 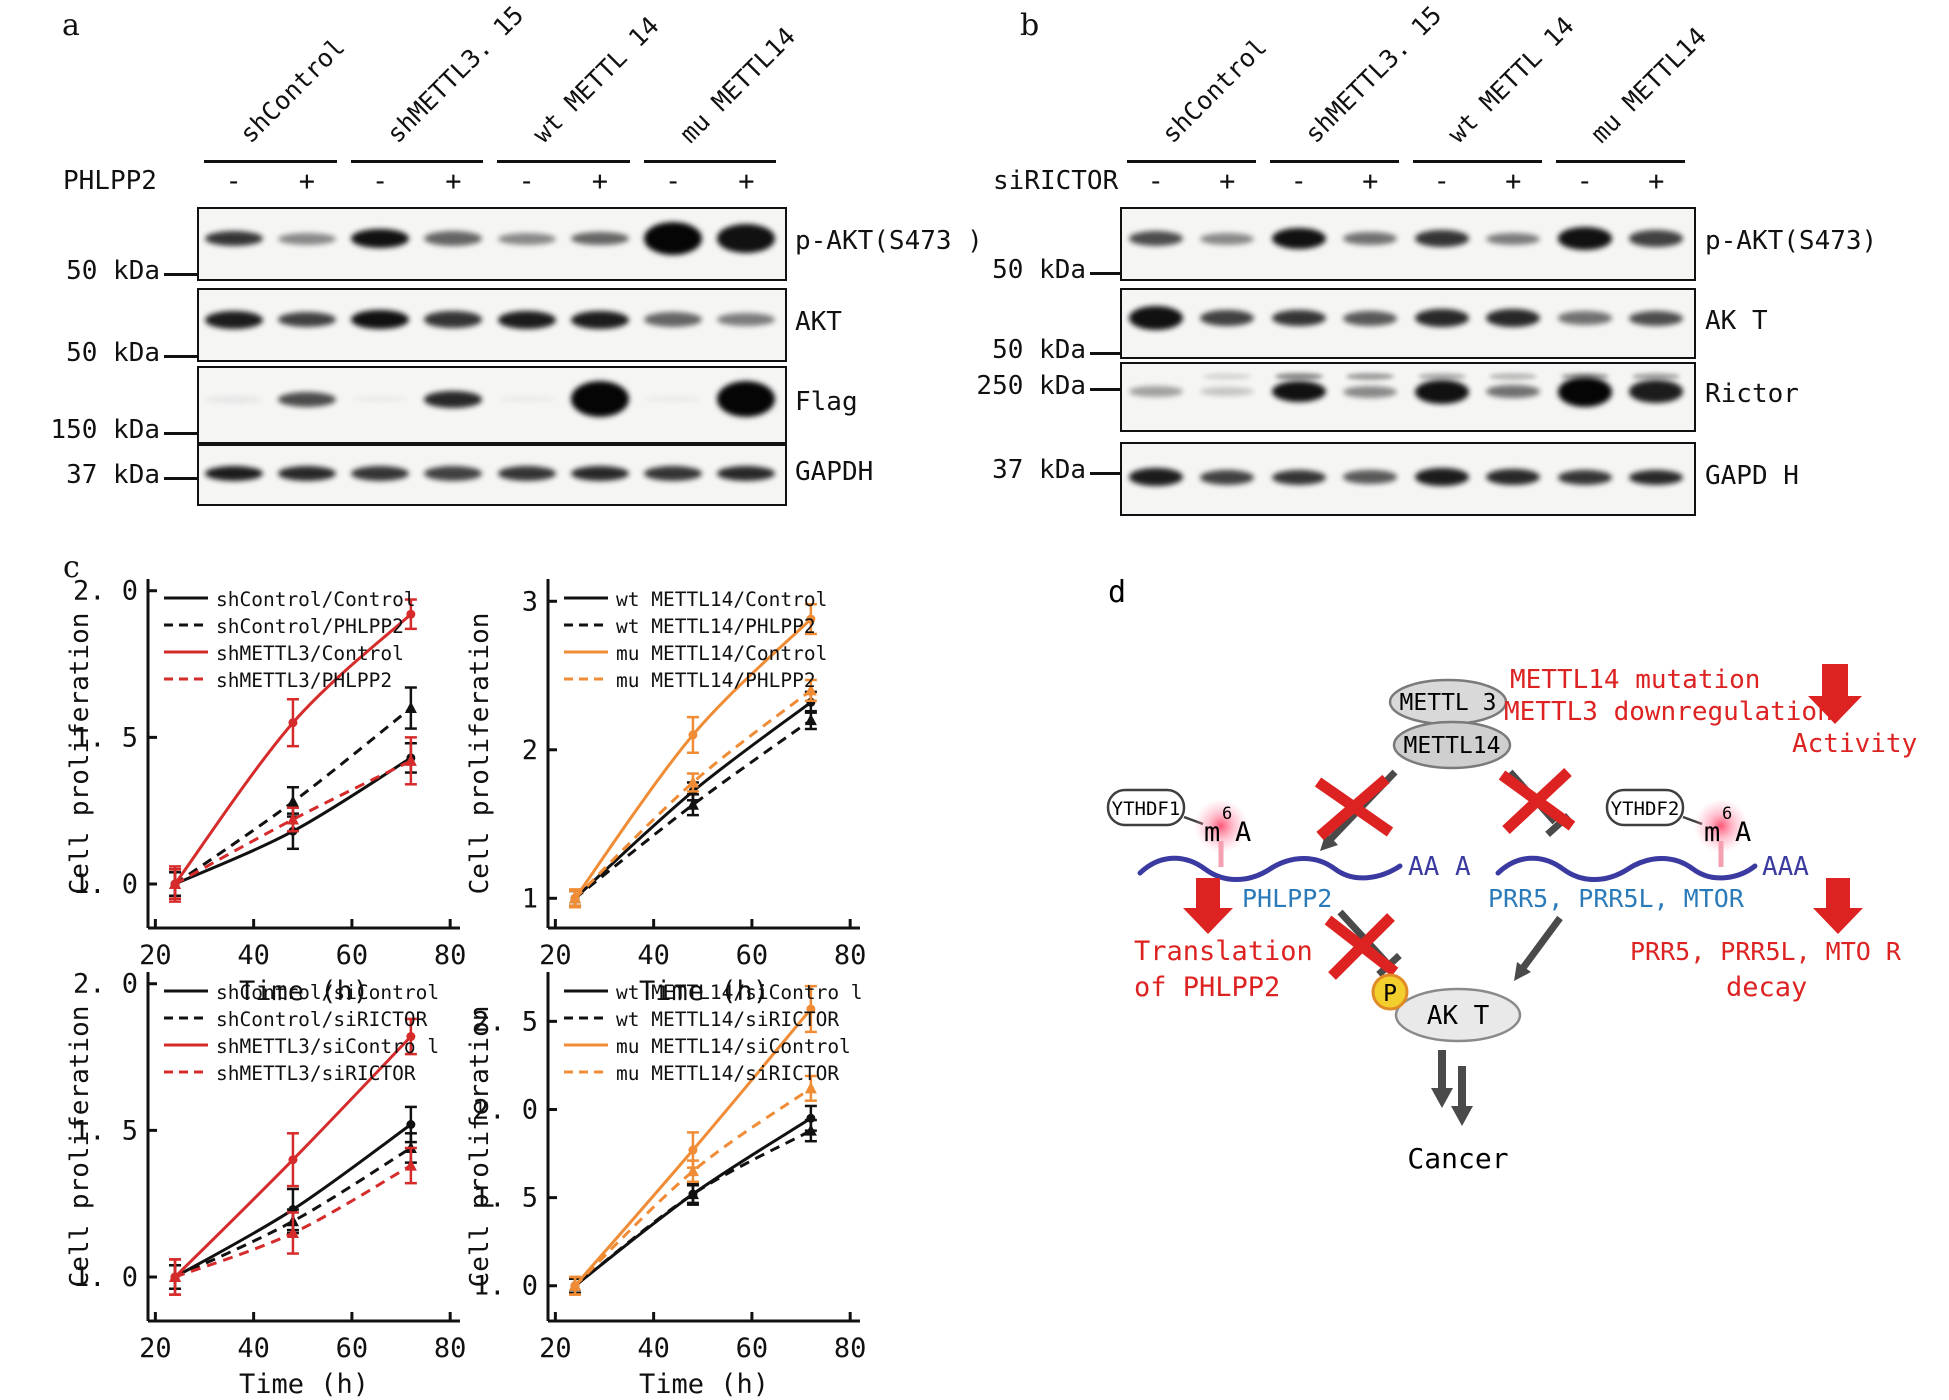 I want to click on ythdf2-text: YTHDF2, so click(x=1645, y=809).